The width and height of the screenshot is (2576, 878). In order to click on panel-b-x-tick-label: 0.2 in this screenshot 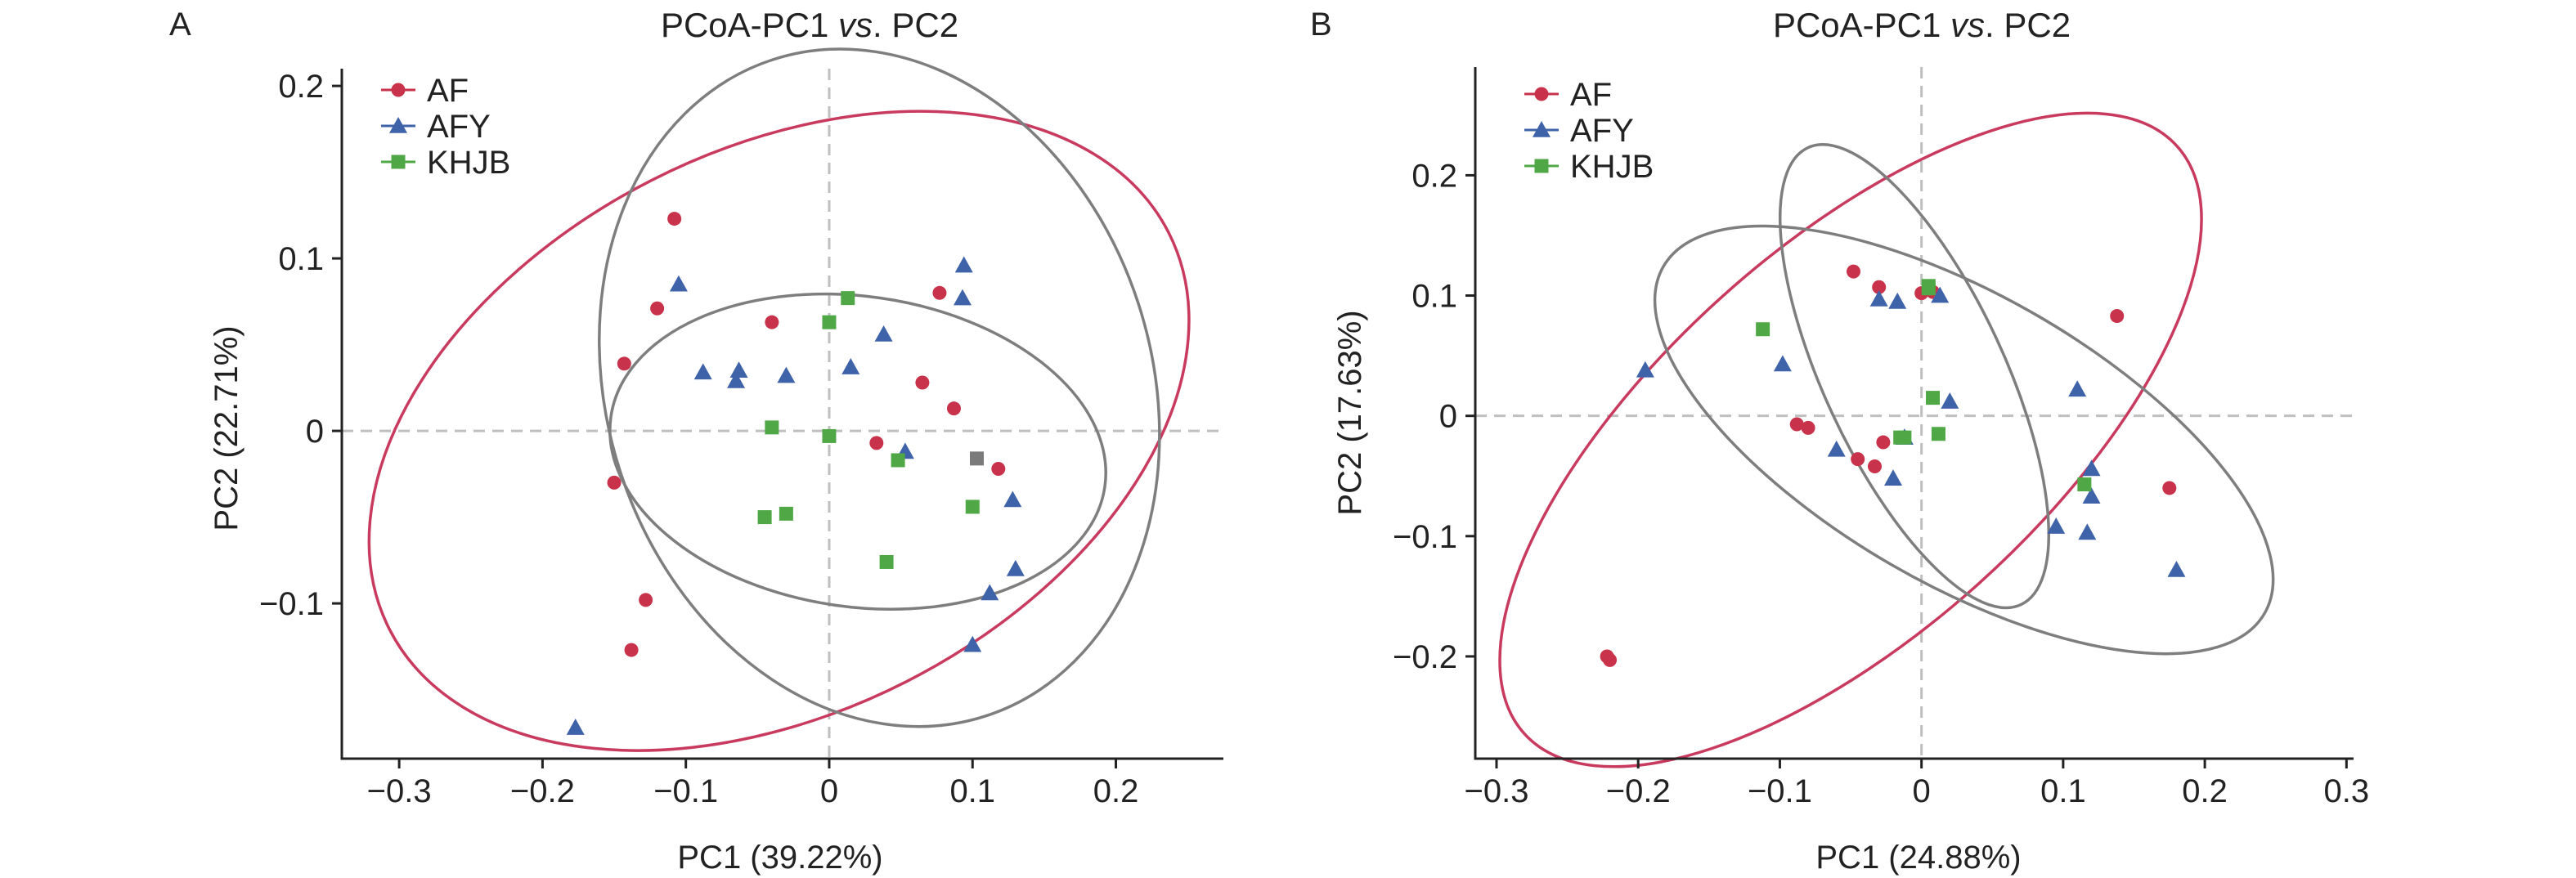, I will do `click(2205, 791)`.